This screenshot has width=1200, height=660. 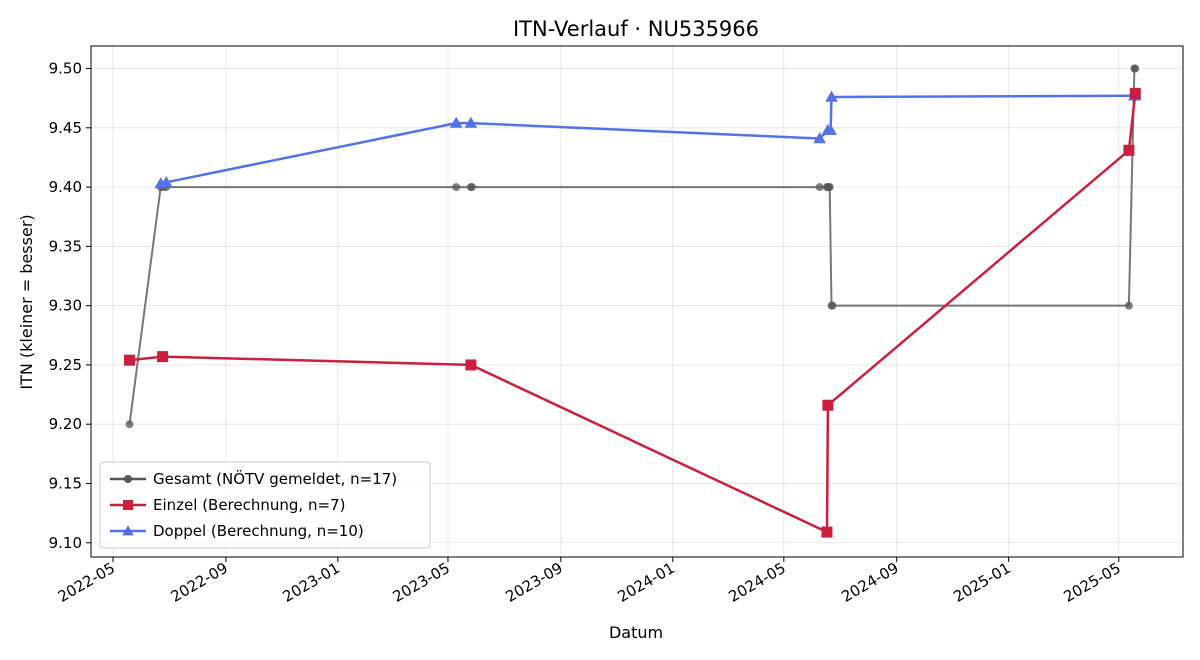 I want to click on series-line, so click(x=648, y=139).